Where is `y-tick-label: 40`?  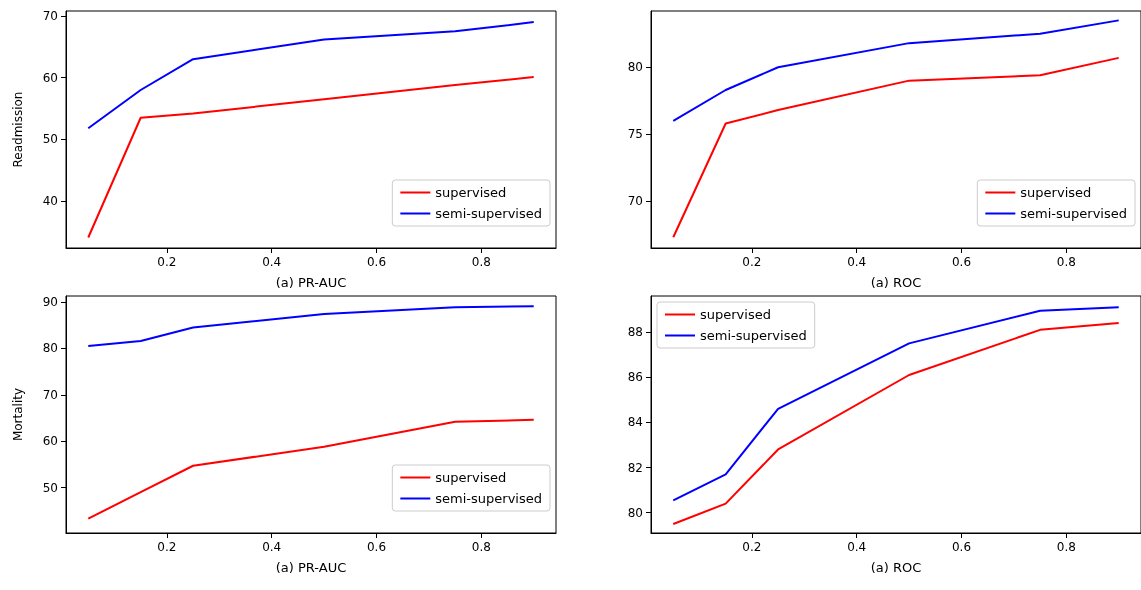 y-tick-label: 40 is located at coordinates (50, 201).